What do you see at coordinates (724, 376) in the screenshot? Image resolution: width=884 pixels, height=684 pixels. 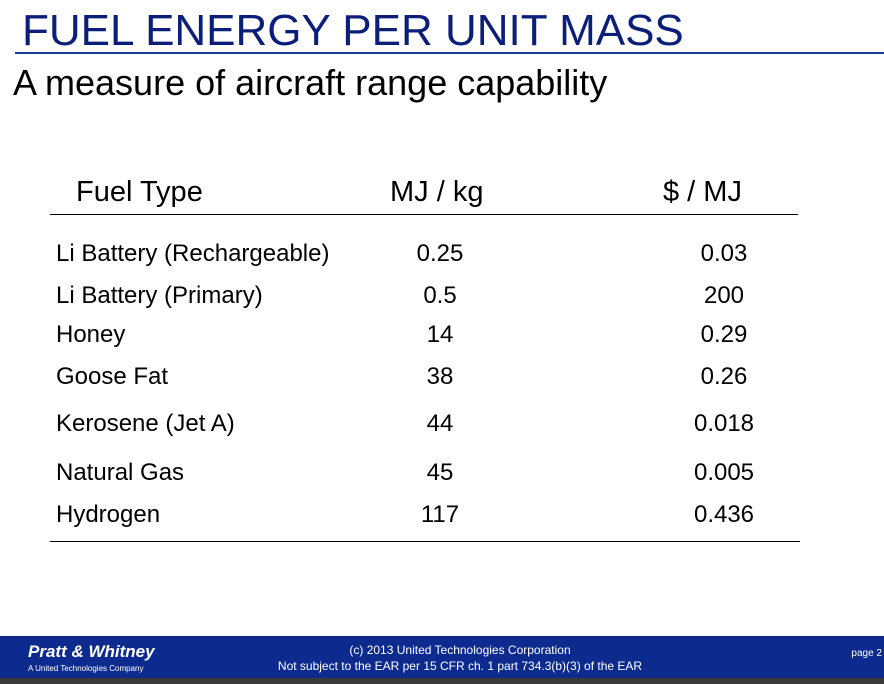 I see `table-cell: 0.26` at bounding box center [724, 376].